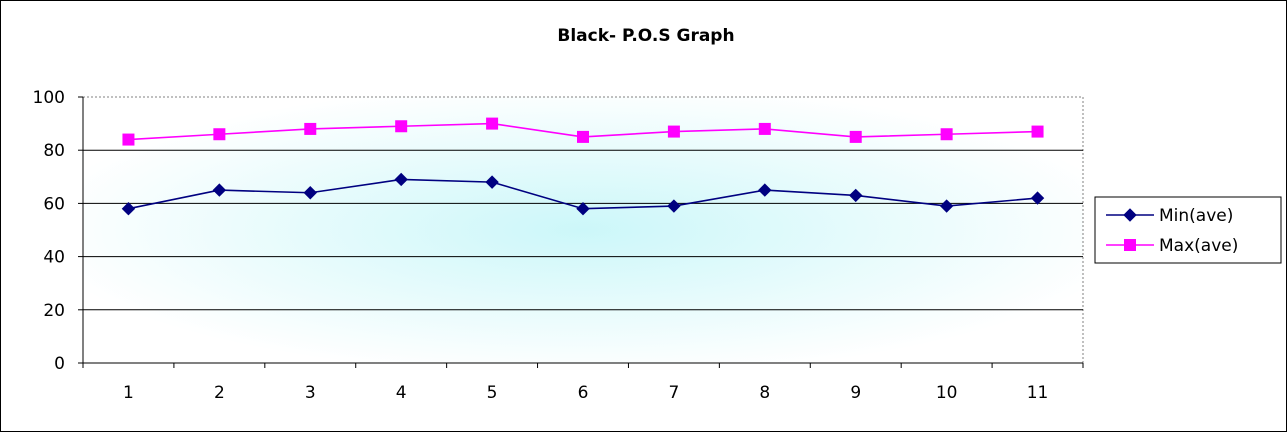  What do you see at coordinates (128, 393) in the screenshot?
I see `x-tick-label: 1` at bounding box center [128, 393].